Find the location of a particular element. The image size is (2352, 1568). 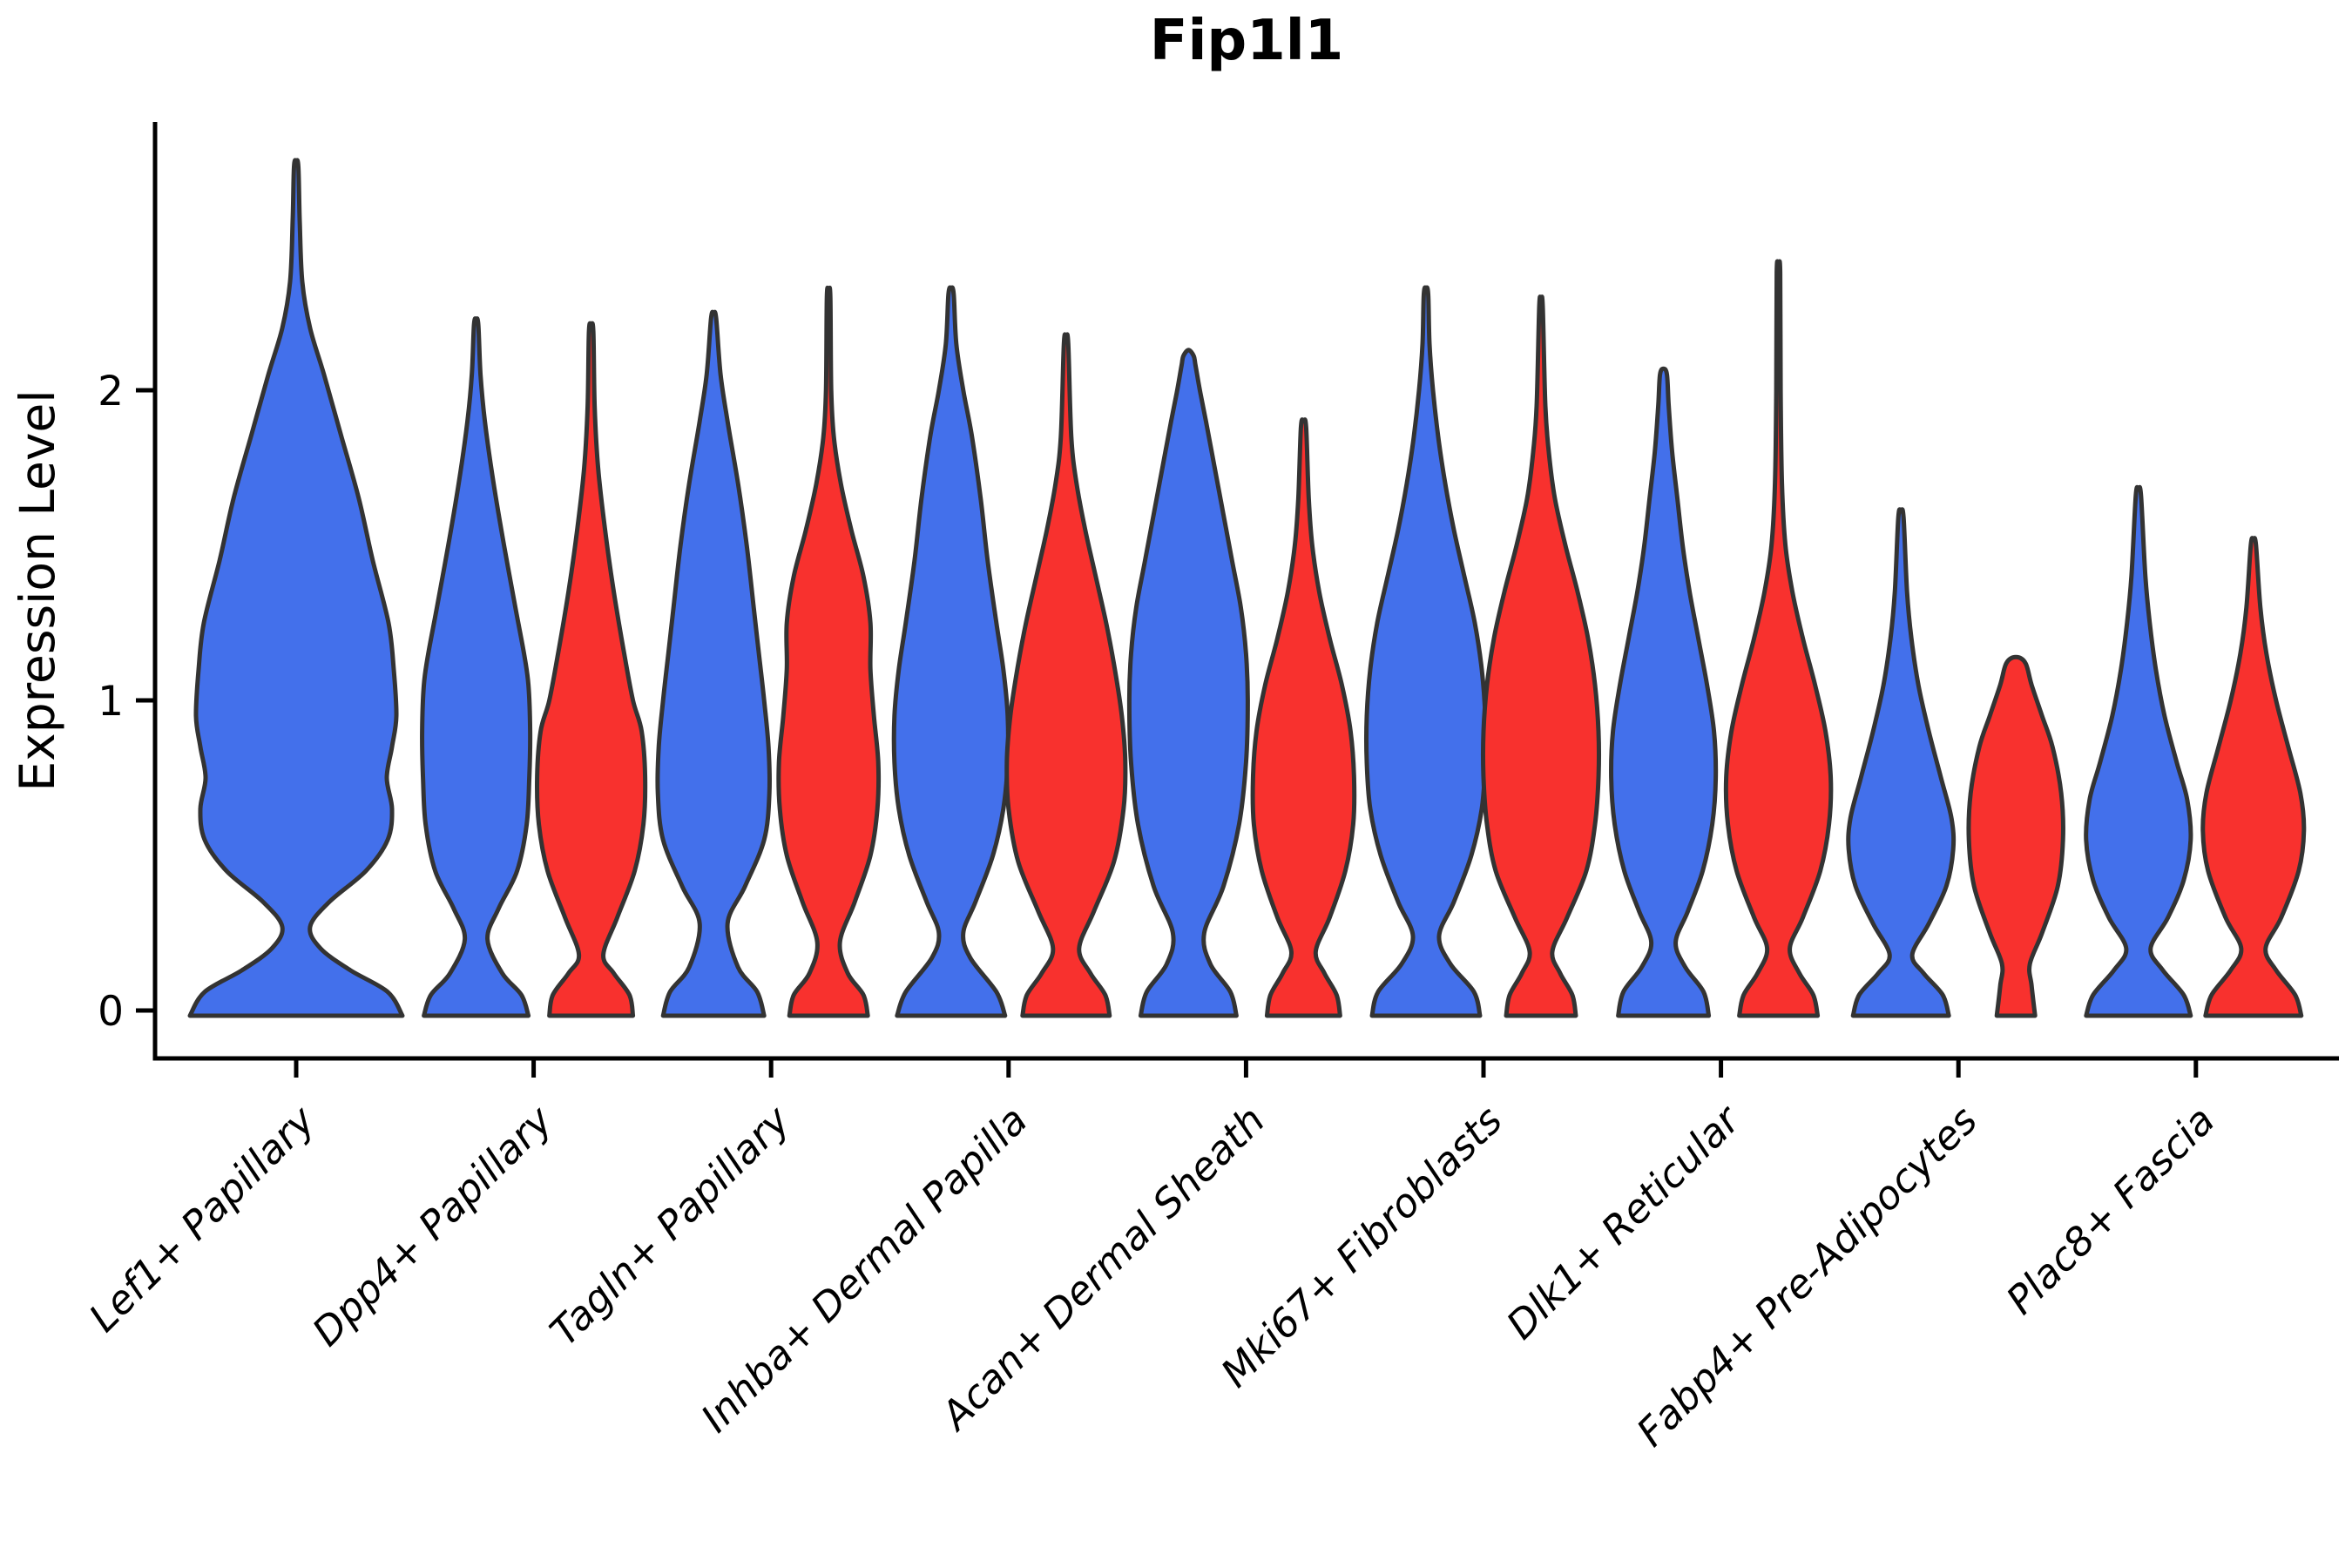

chart-title: Fip1l1 is located at coordinates (1246, 41).